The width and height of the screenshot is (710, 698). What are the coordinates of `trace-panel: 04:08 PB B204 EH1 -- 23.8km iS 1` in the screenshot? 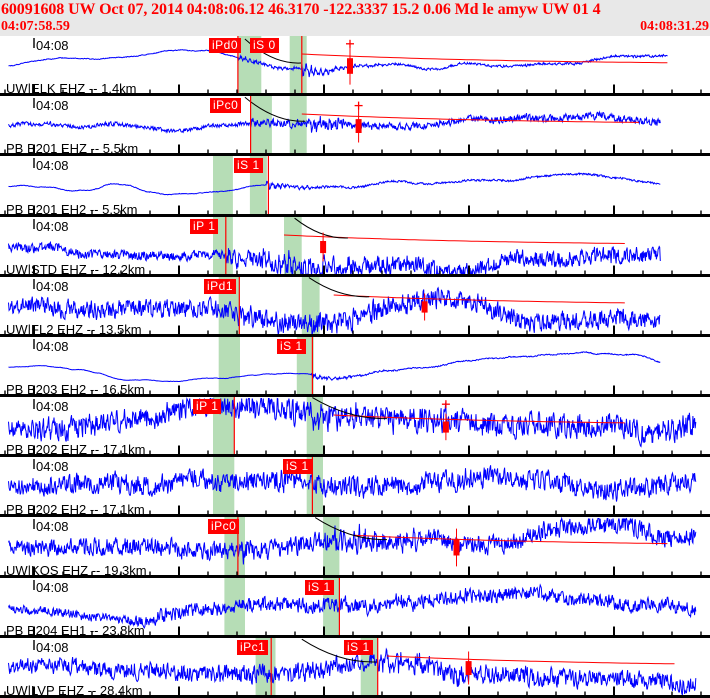 It's located at (355, 608).